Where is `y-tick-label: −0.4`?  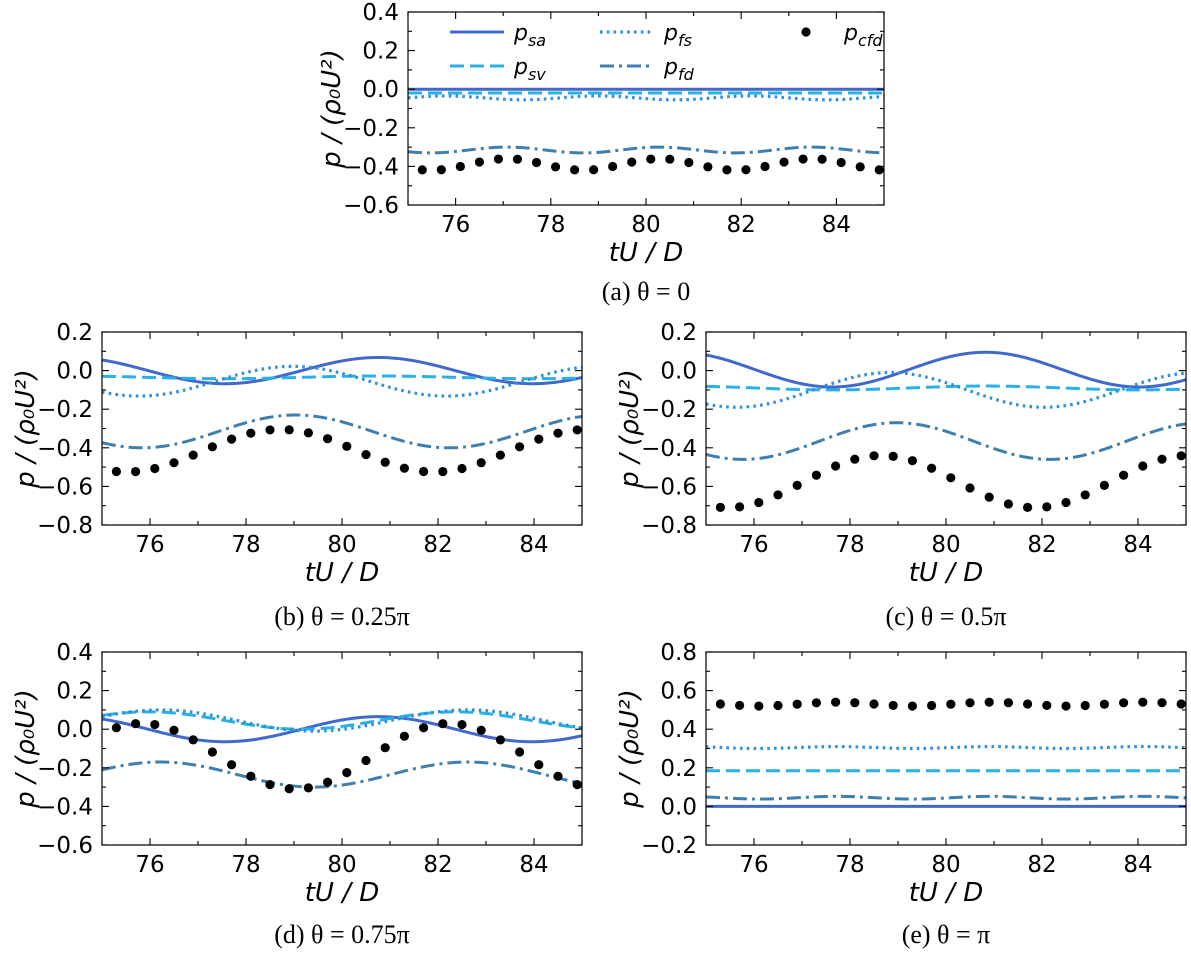
y-tick-label: −0.4 is located at coordinates (669, 449).